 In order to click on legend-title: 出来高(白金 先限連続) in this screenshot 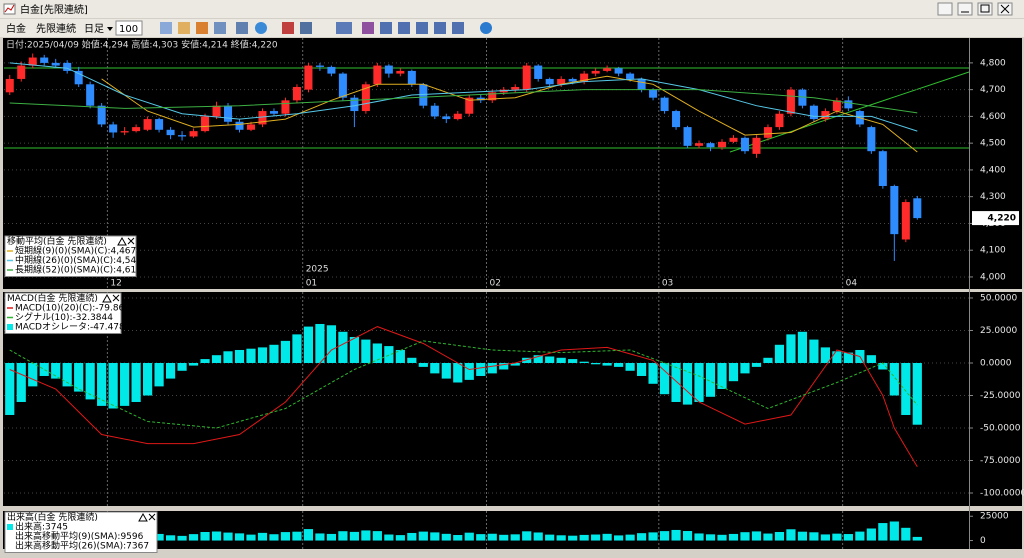, I will do `click(52, 517)`.